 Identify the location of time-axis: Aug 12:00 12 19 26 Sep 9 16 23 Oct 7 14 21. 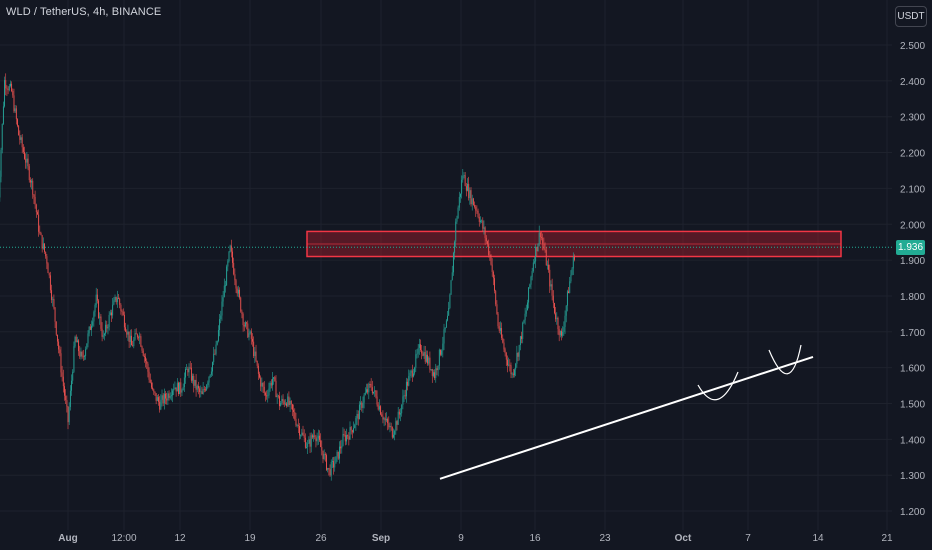
(475, 538).